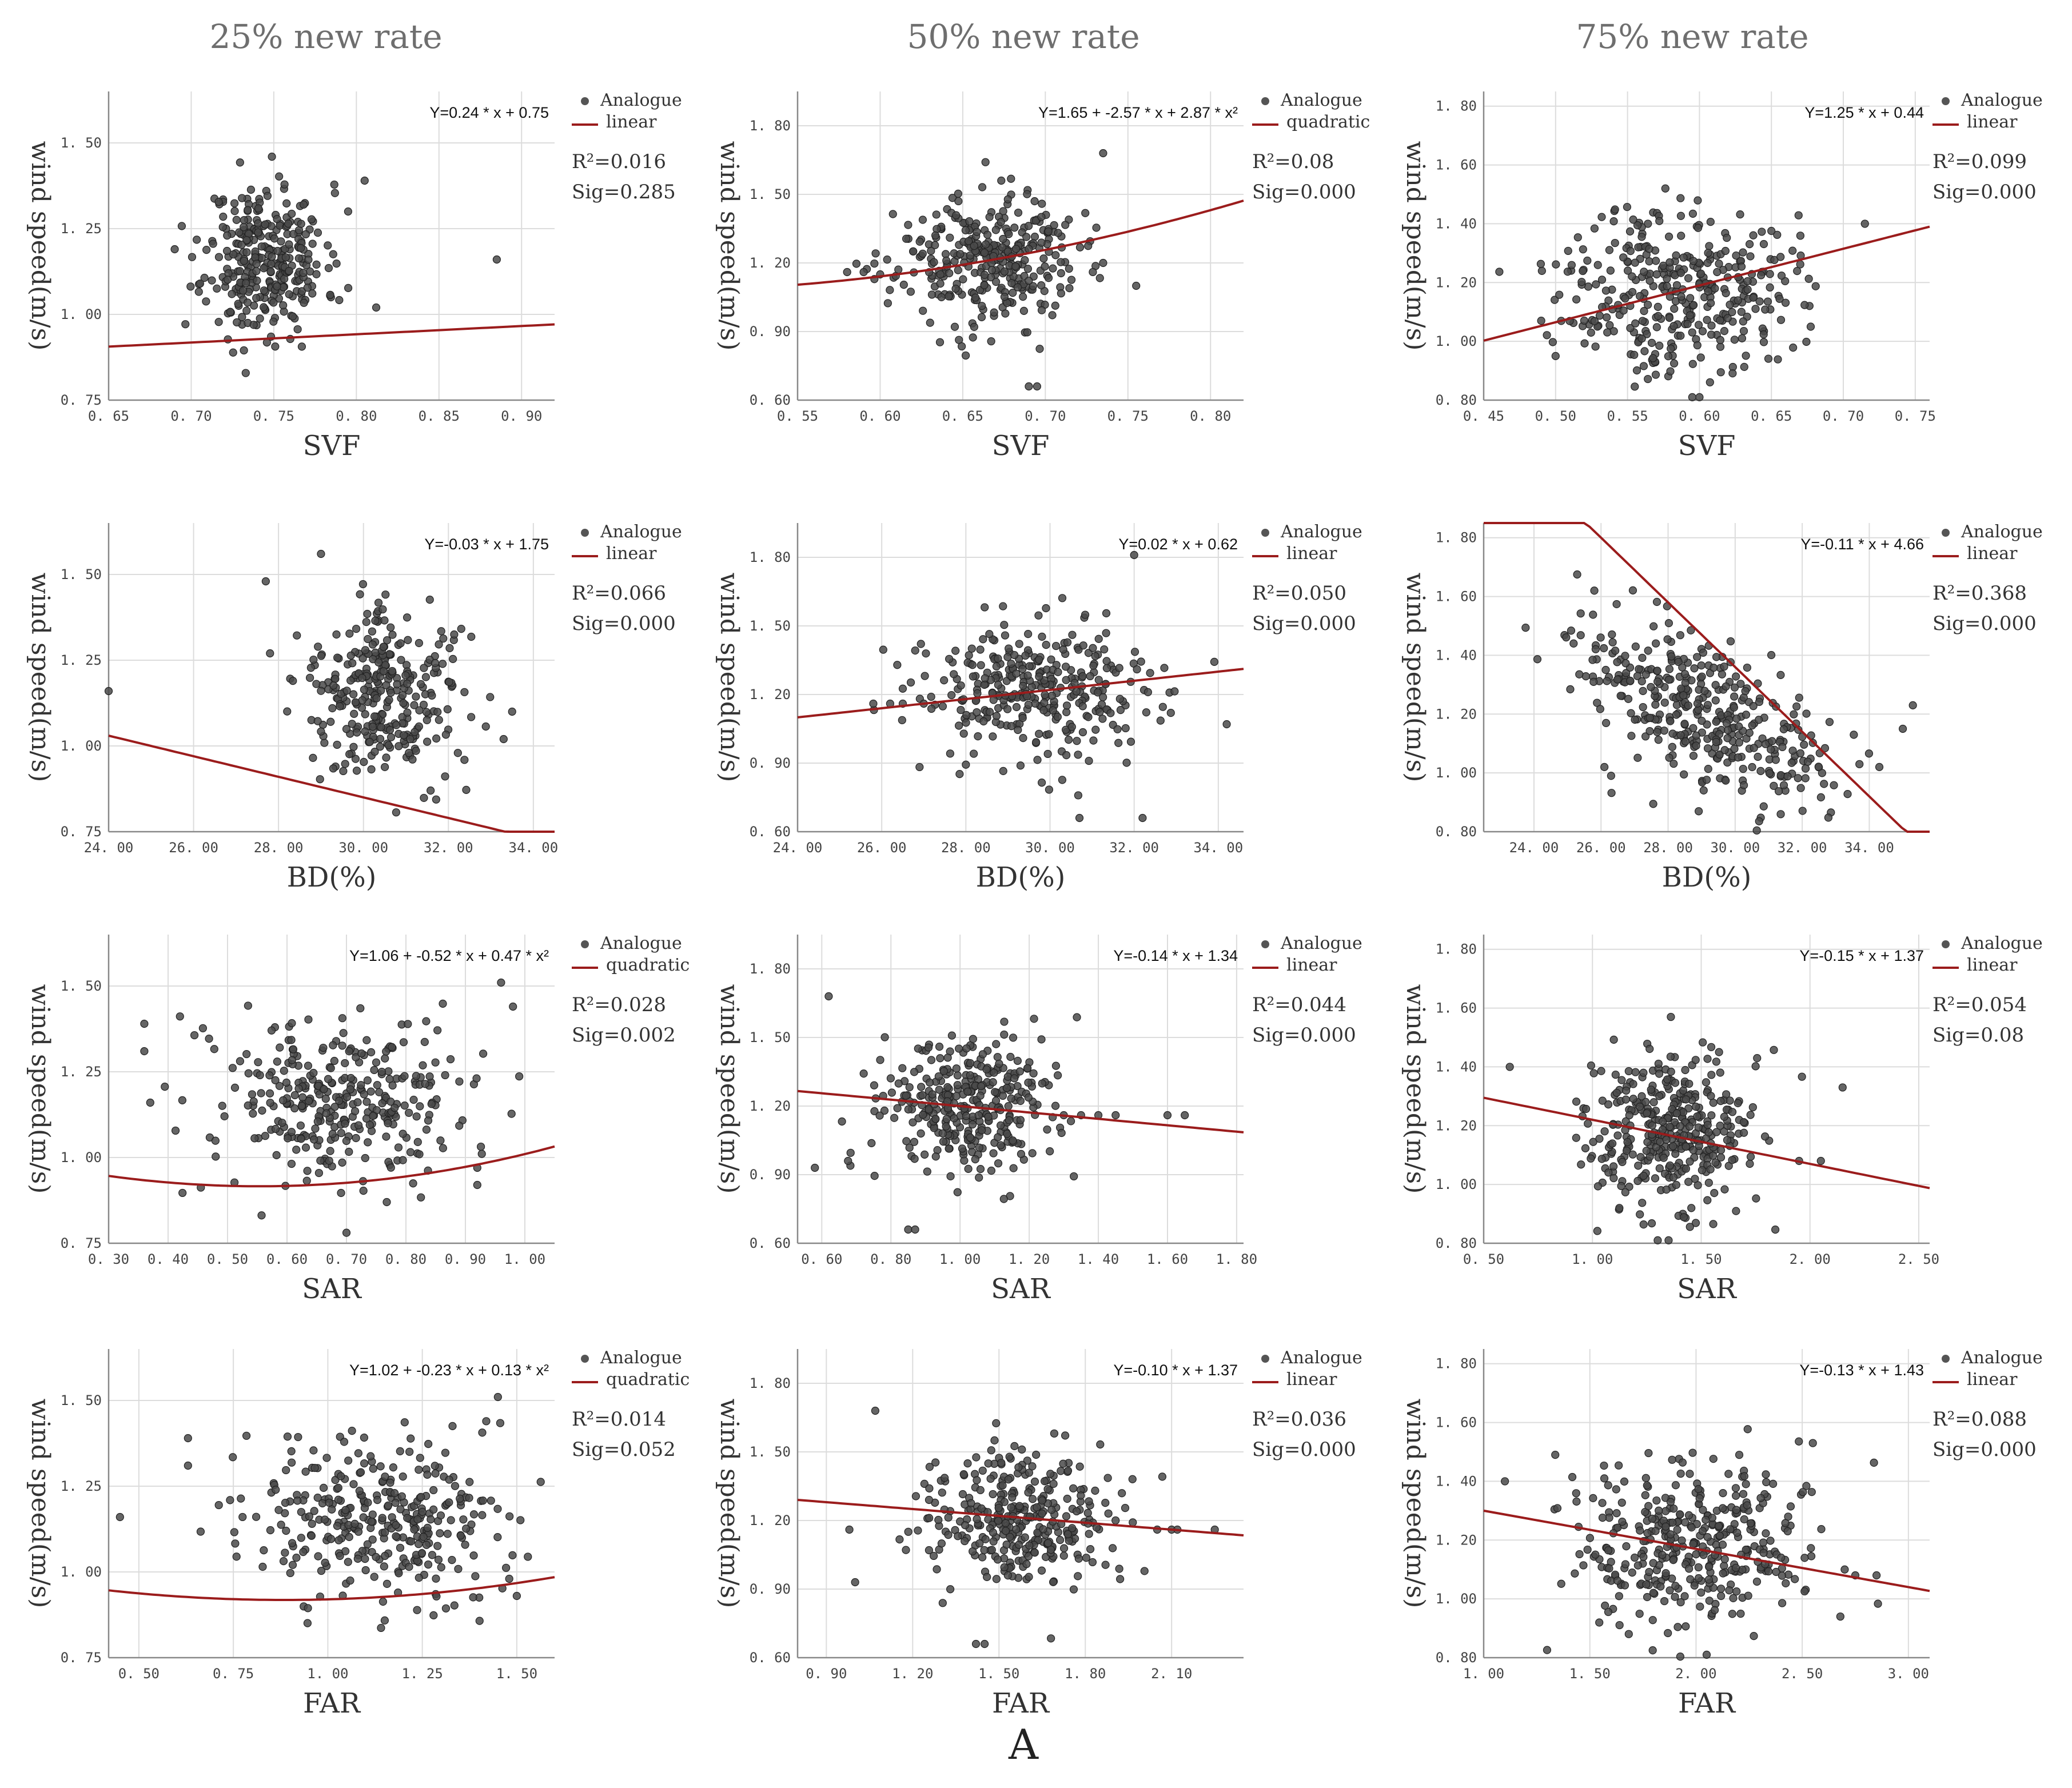  Describe the element at coordinates (1843, 416) in the screenshot. I see `x-tick-label: 0. 70` at that location.